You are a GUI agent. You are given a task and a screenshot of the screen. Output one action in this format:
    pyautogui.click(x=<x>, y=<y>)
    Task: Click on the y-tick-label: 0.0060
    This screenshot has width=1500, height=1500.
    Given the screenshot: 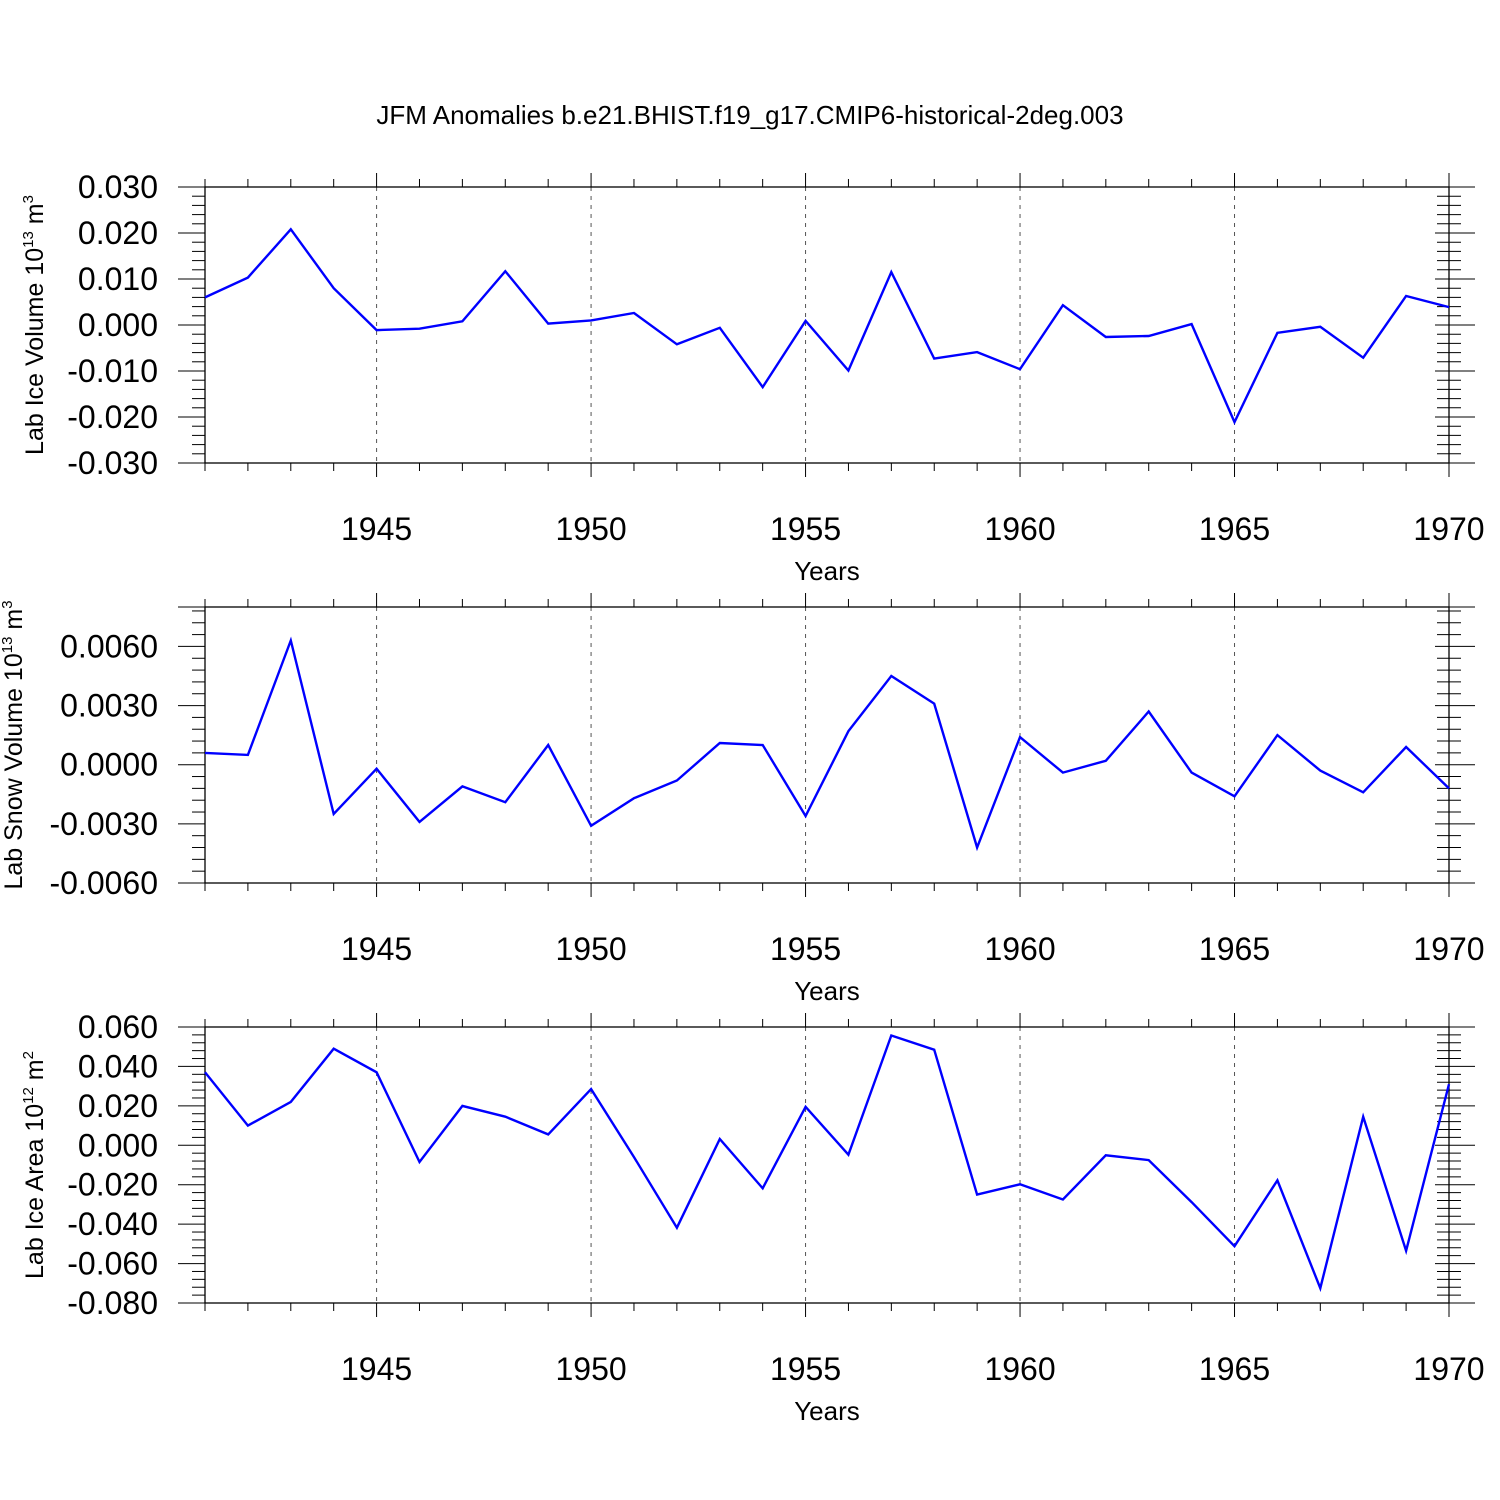 What is the action you would take?
    pyautogui.click(x=109, y=646)
    